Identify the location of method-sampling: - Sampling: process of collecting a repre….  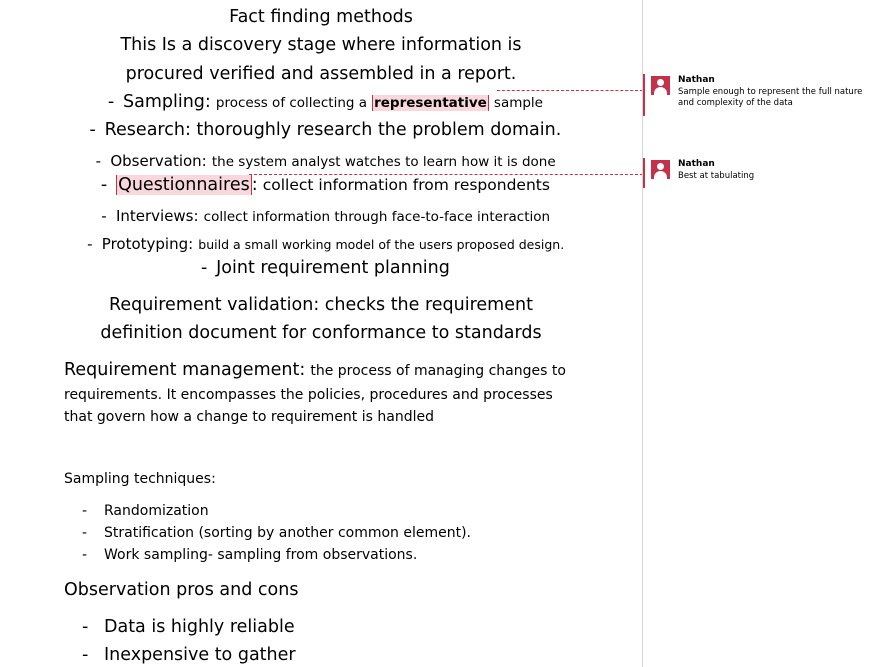
(321, 102).